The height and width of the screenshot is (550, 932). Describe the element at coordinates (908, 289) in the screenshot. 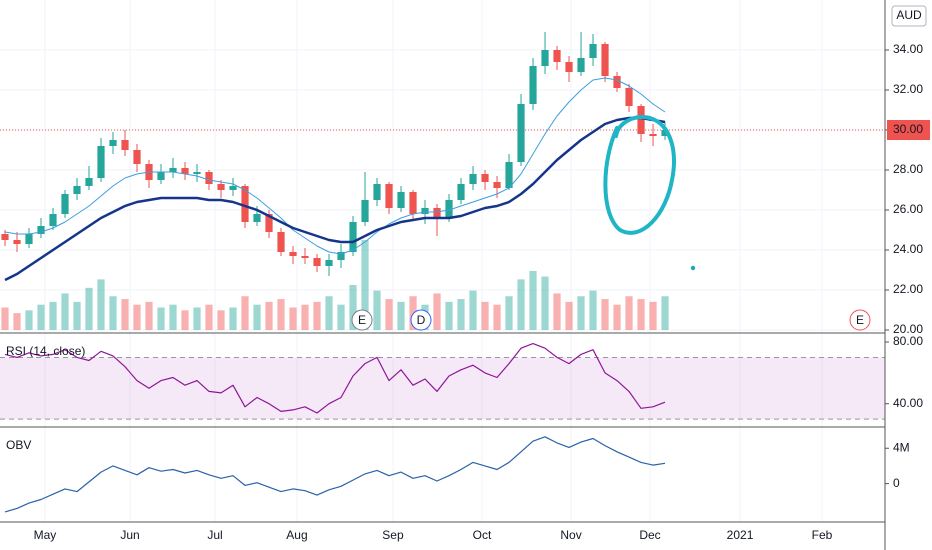

I see `y-tick-label: 22.00` at that location.